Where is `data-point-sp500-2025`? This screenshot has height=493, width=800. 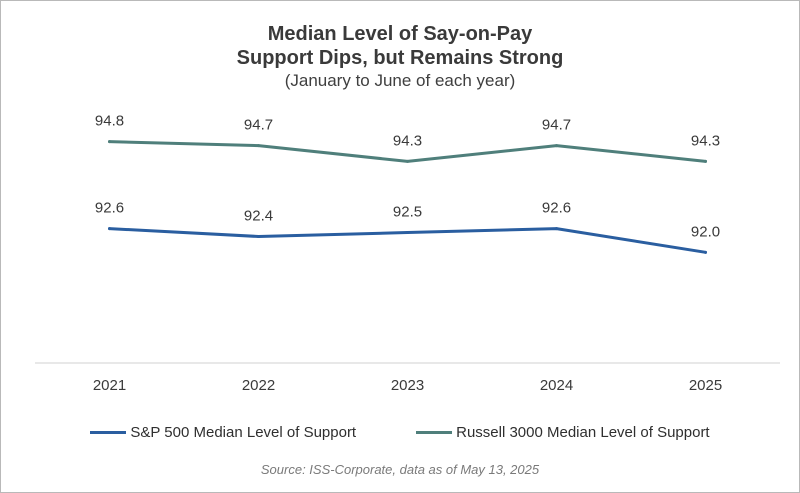
data-point-sp500-2025 is located at coordinates (705, 252).